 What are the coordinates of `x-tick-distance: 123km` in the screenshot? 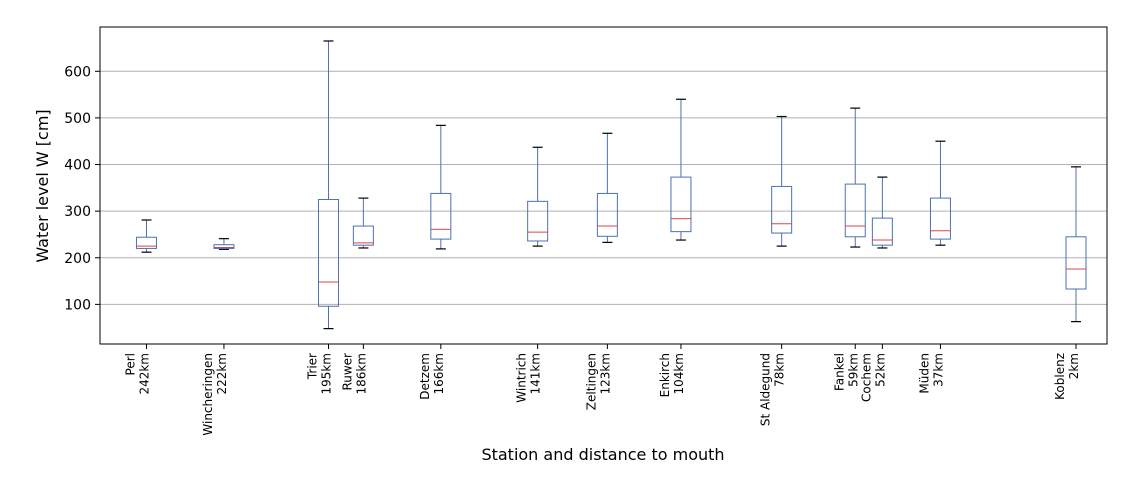 It's located at (605, 374).